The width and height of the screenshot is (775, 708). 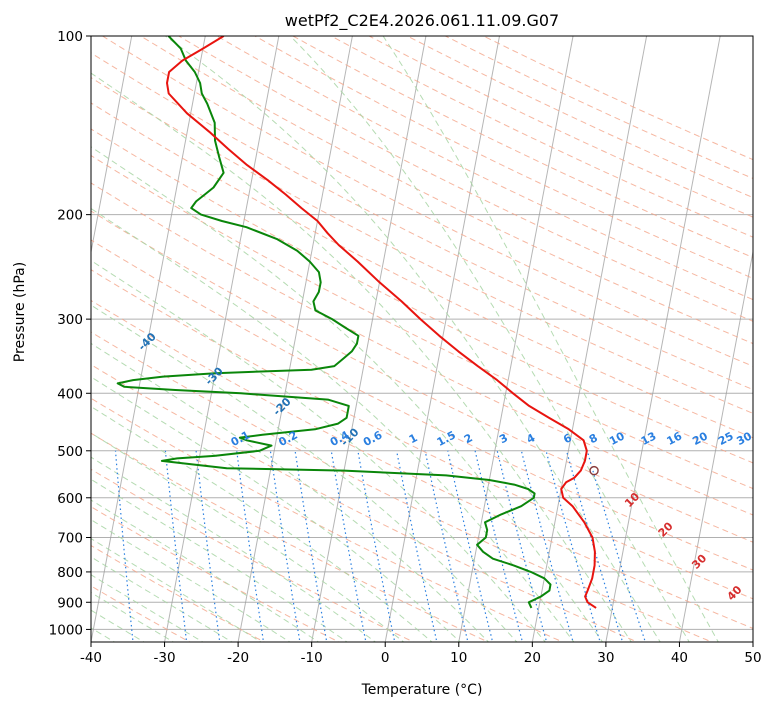 What do you see at coordinates (124, 546) in the screenshot?
I see `mixing-ratio-line-0.2` at bounding box center [124, 546].